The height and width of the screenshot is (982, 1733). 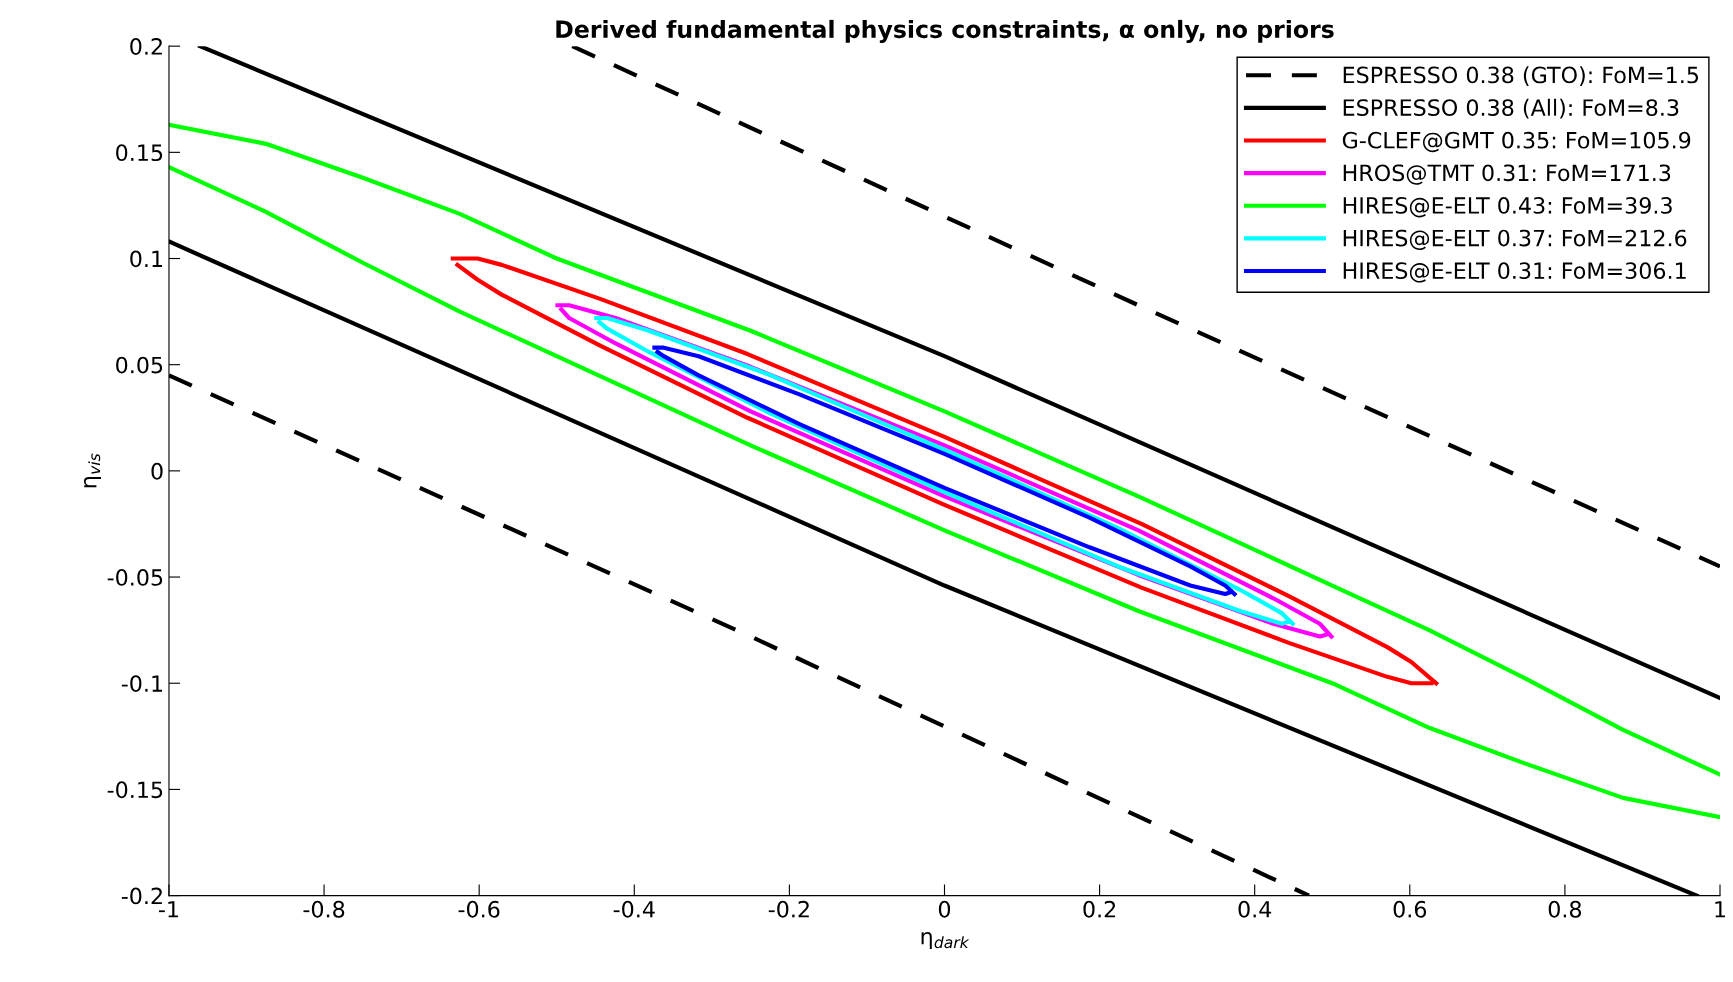 I want to click on y-tick-label: 0.2, so click(x=146, y=46).